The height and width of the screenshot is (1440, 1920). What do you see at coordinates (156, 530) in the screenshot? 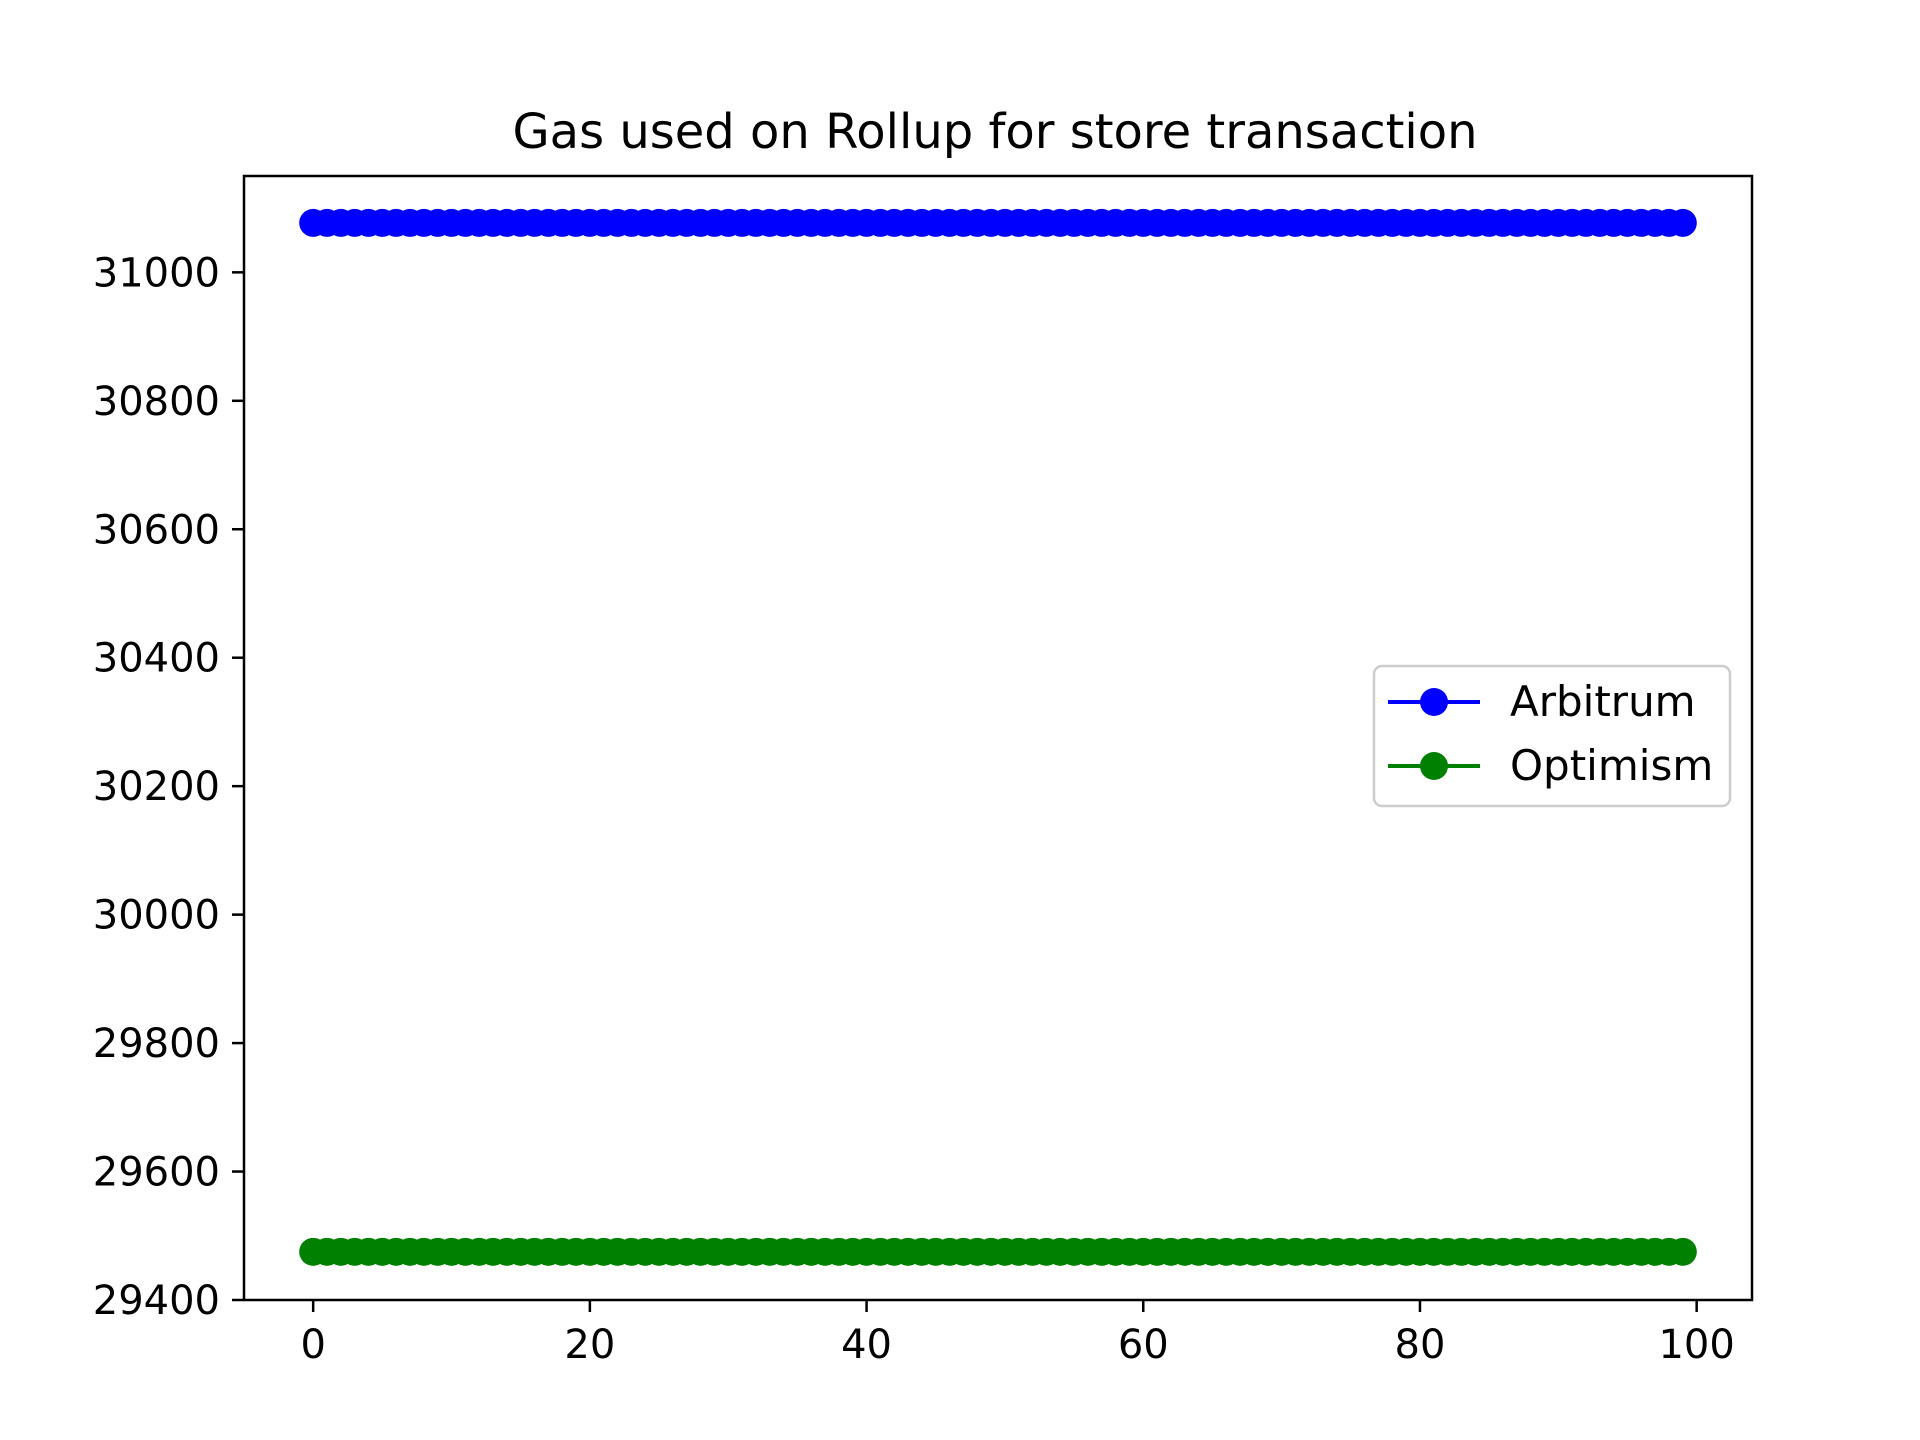
I see `y-tick-label: 30600` at bounding box center [156, 530].